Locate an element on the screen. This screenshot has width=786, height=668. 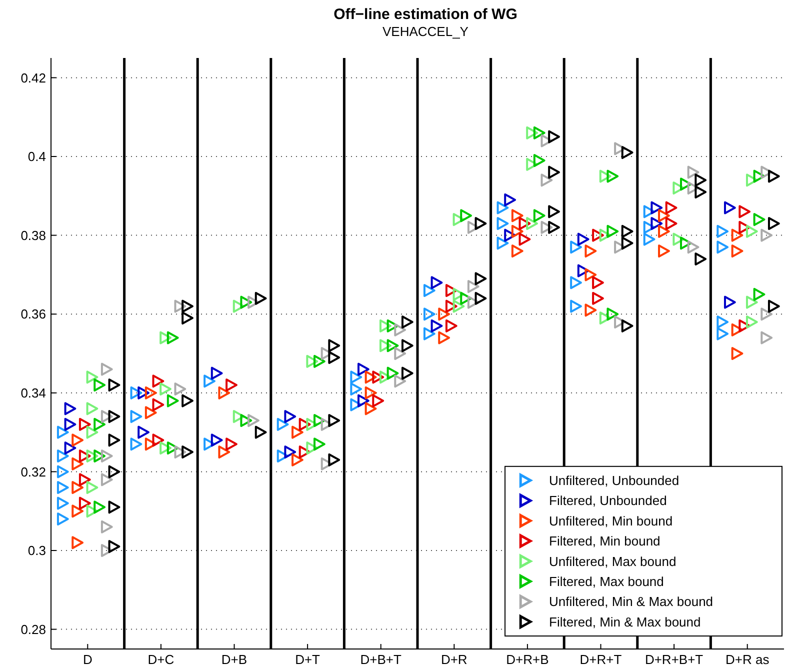
x-tick-label: D+B+T is located at coordinates (381, 659).